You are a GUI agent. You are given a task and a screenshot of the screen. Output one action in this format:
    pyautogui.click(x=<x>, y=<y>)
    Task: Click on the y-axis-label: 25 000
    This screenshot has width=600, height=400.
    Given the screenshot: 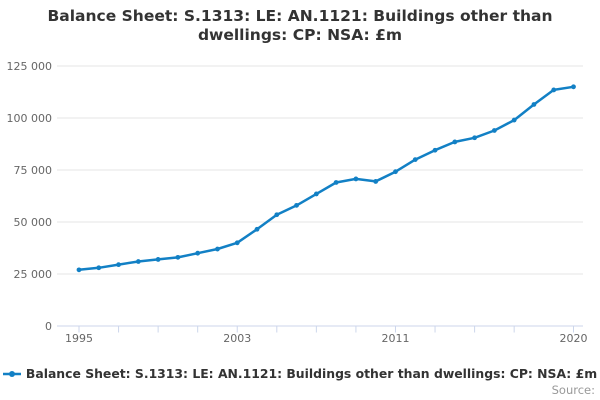 What is the action you would take?
    pyautogui.click(x=33, y=274)
    